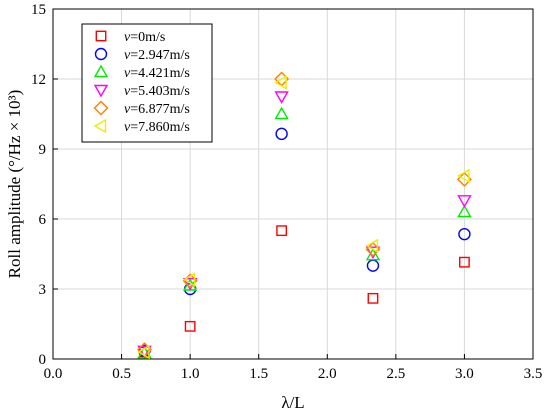  Describe the element at coordinates (121, 374) in the screenshot. I see `x-tick-label: 0.5` at that location.